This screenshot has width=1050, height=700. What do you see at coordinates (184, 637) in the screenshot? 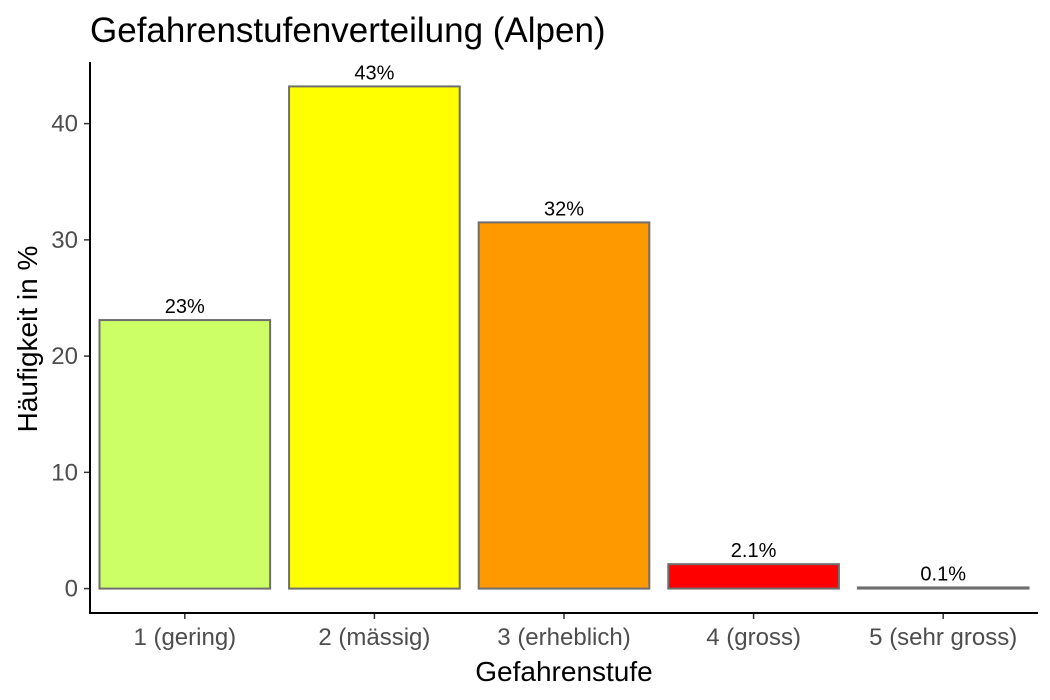
I see `x-tick-label: 1 (gering)` at bounding box center [184, 637].